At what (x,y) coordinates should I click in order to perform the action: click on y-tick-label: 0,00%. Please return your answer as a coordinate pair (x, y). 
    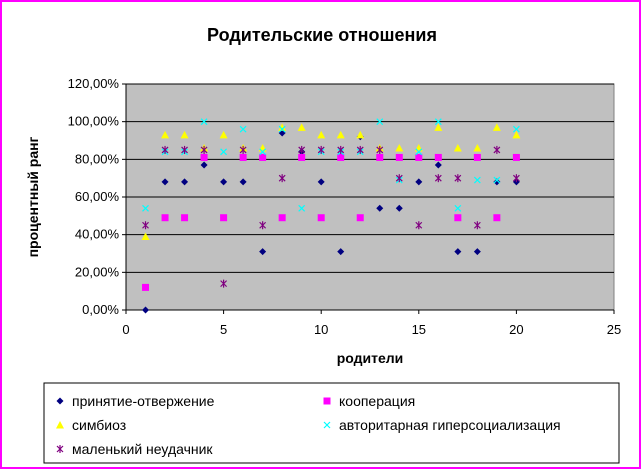
    Looking at the image, I should click on (100, 309).